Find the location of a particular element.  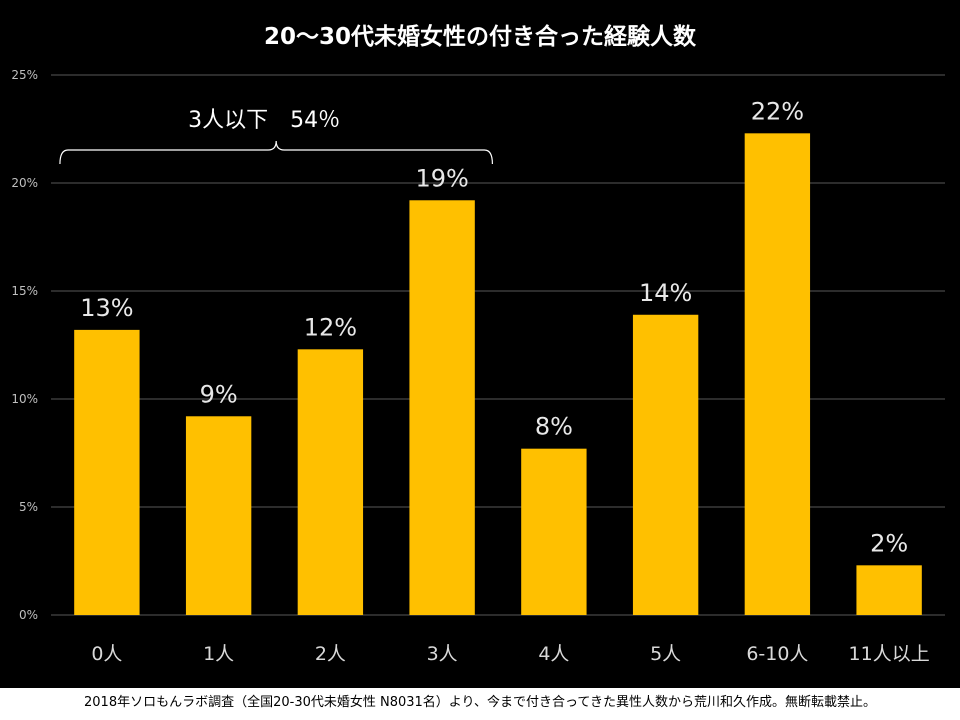

data-label: 13% is located at coordinates (106, 308).